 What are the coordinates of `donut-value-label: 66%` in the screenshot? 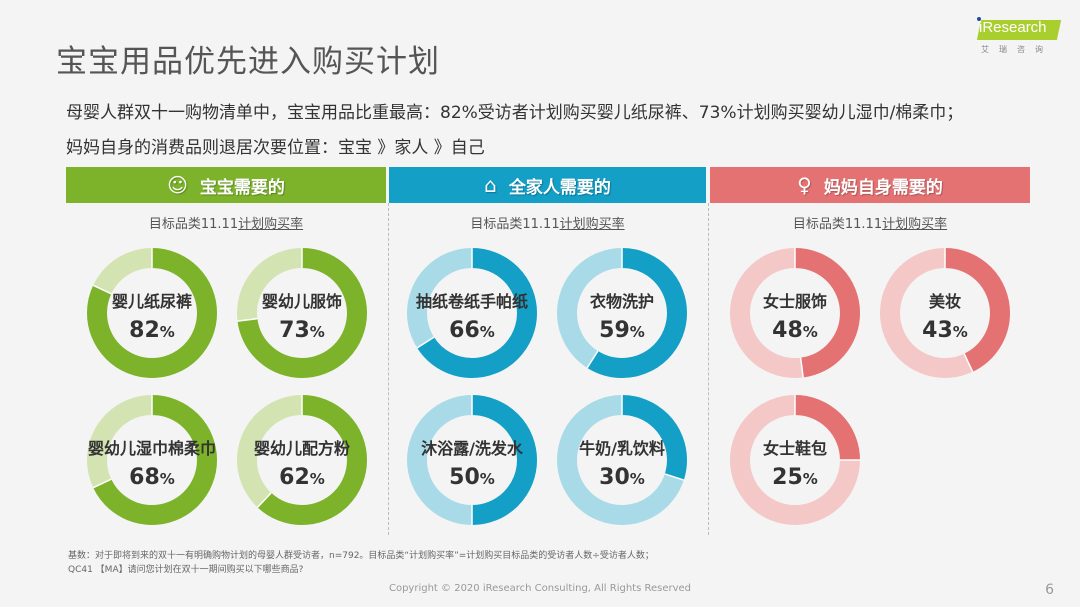 It's located at (472, 330).